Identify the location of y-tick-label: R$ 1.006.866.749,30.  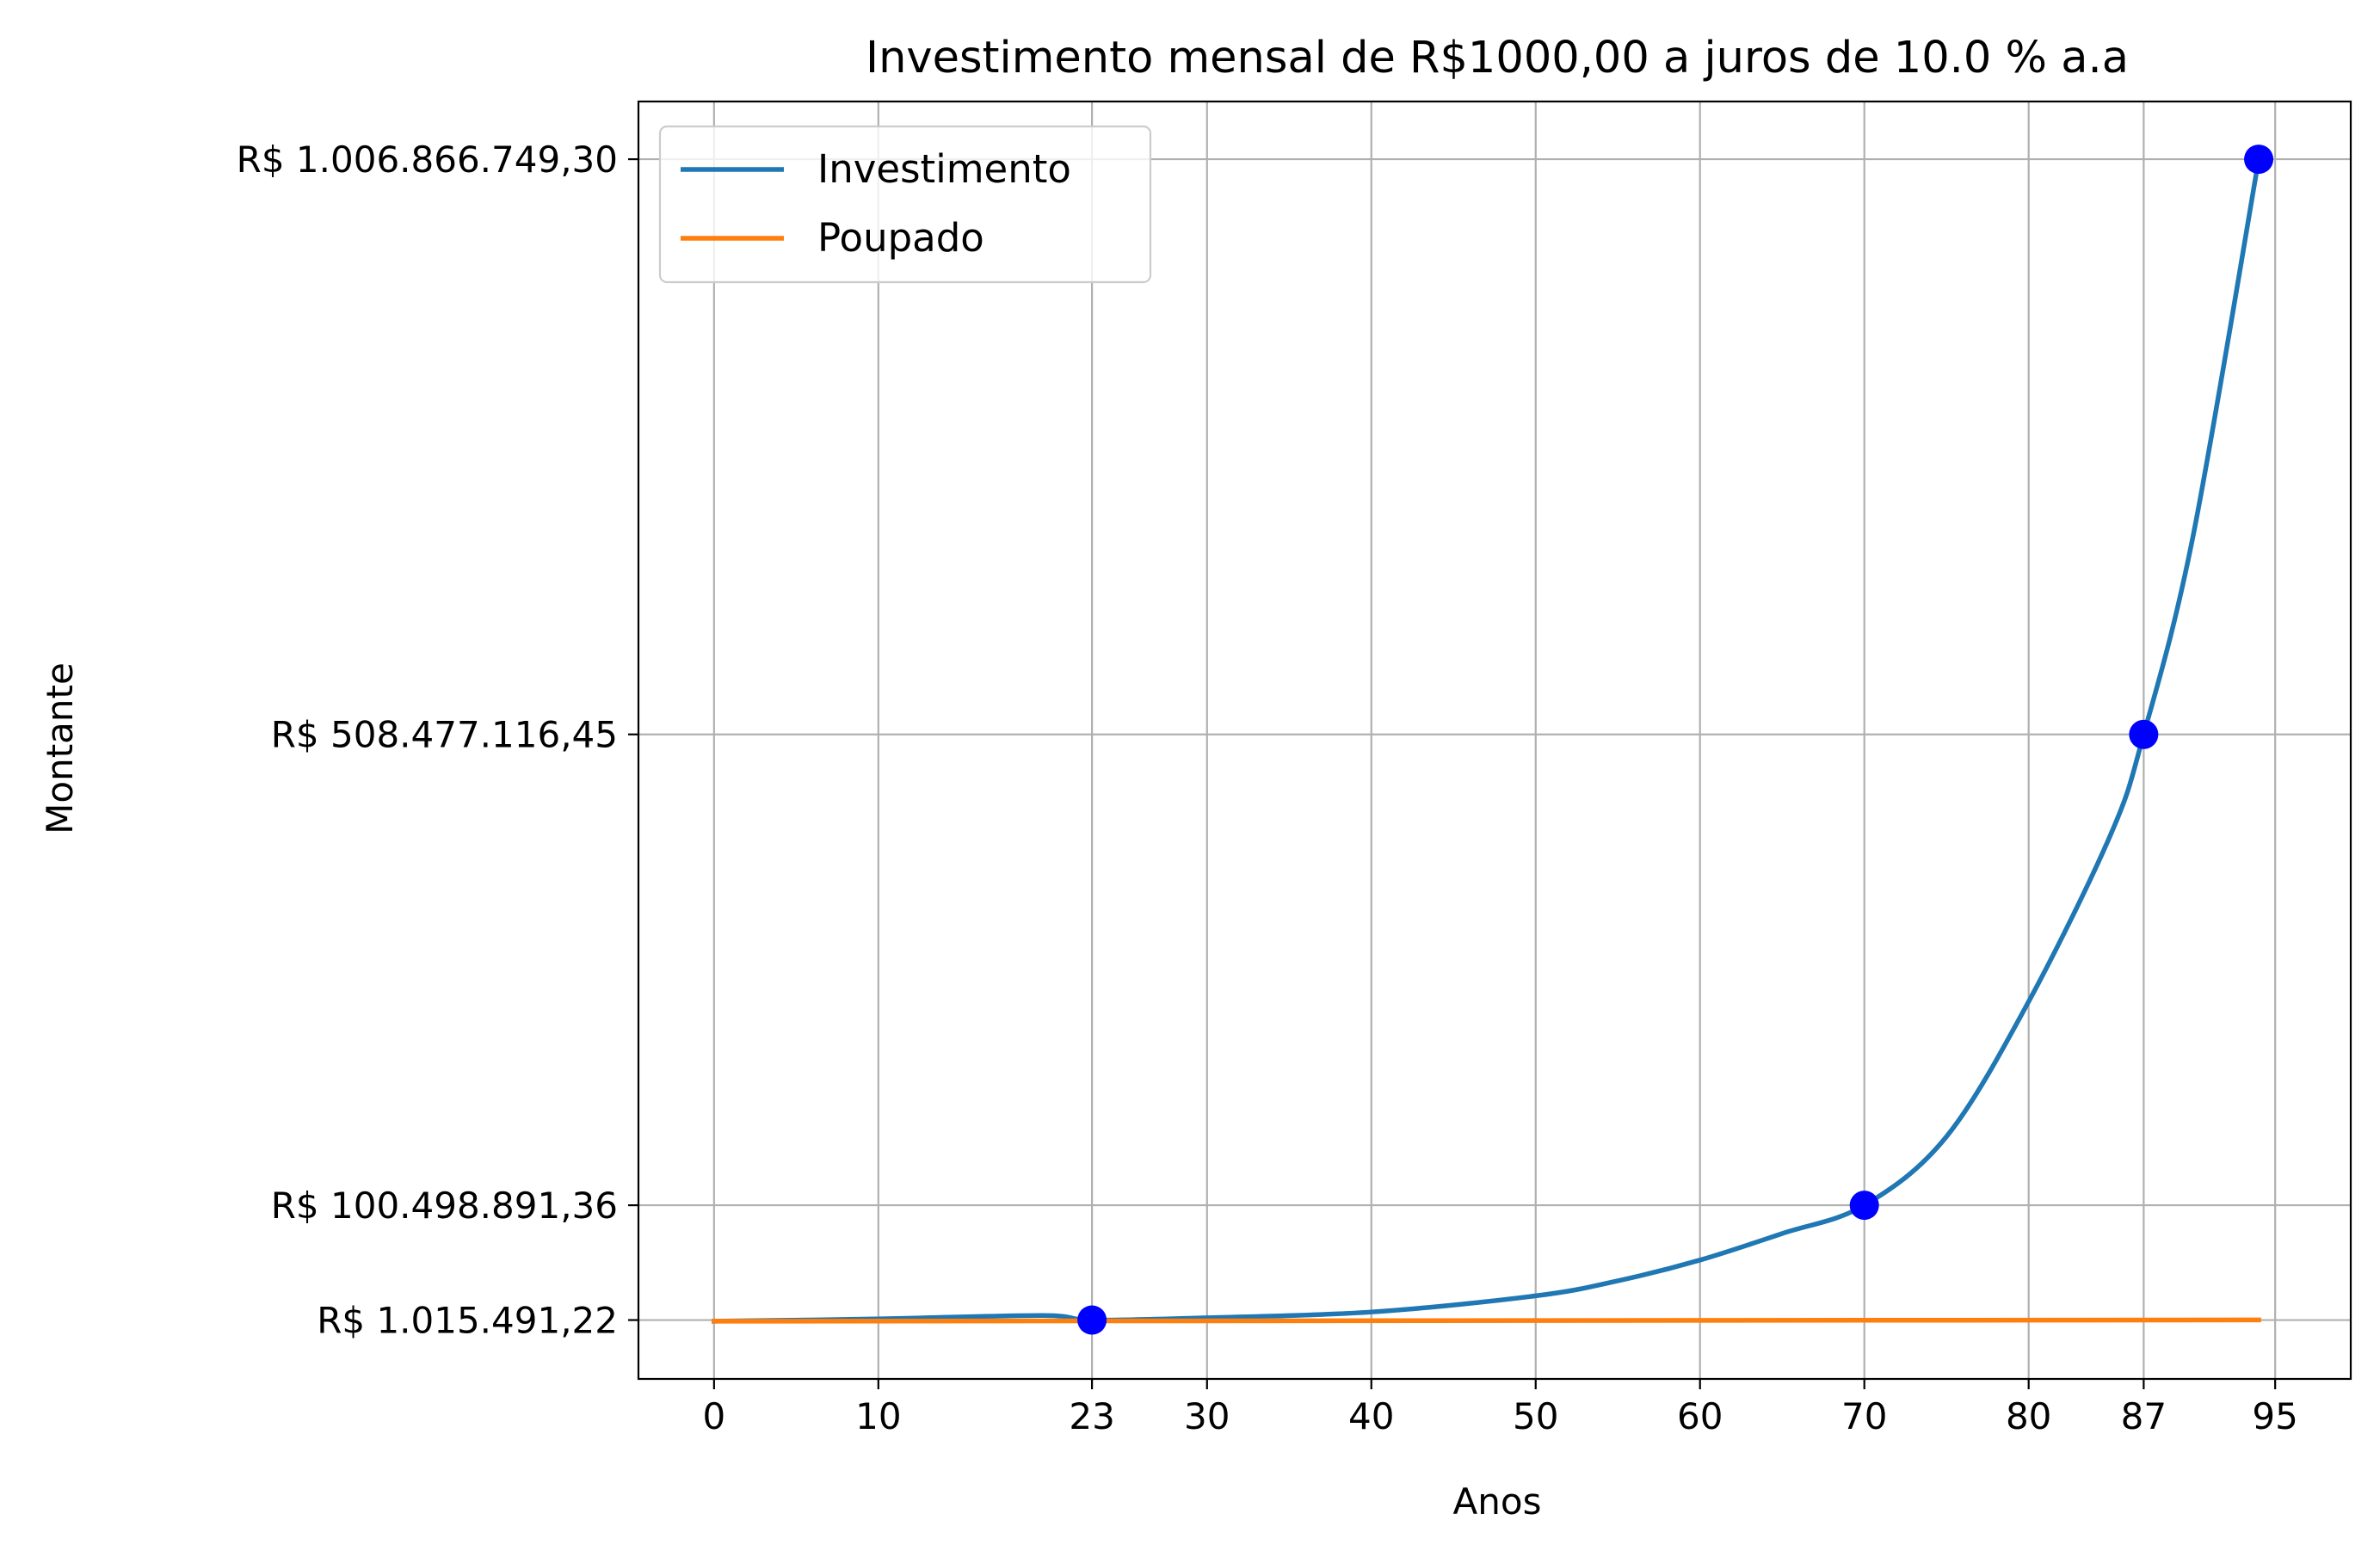
(427, 159).